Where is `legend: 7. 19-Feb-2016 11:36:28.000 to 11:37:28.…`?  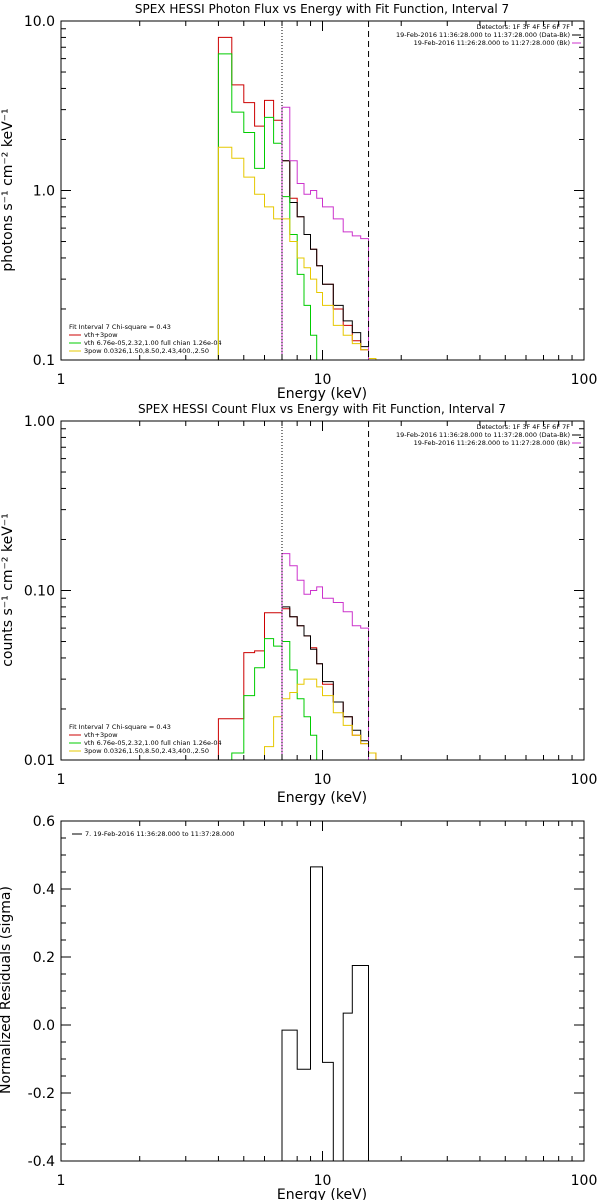 legend: 7. 19-Feb-2016 11:36:28.000 to 11:37:28.… is located at coordinates (153, 834).